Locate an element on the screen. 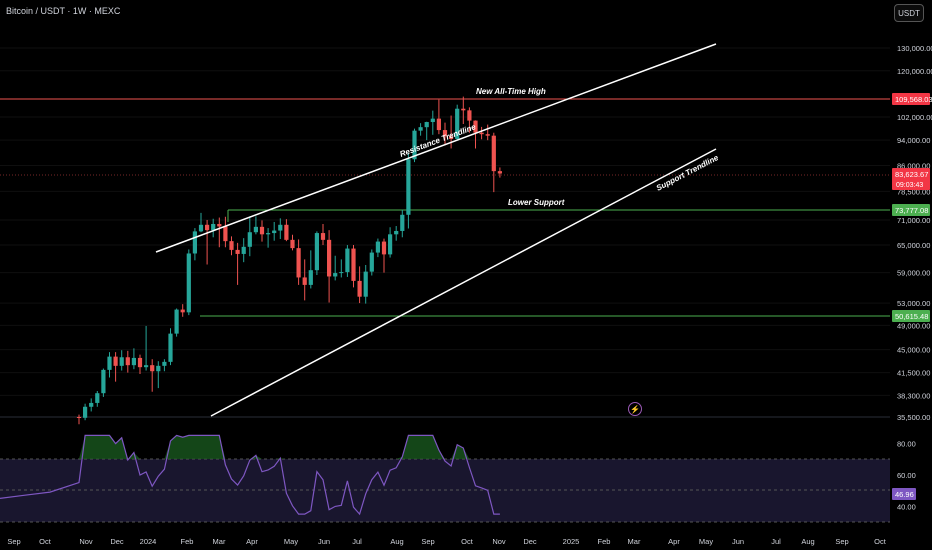  support-50k-label: 50,615.48 is located at coordinates (911, 316).